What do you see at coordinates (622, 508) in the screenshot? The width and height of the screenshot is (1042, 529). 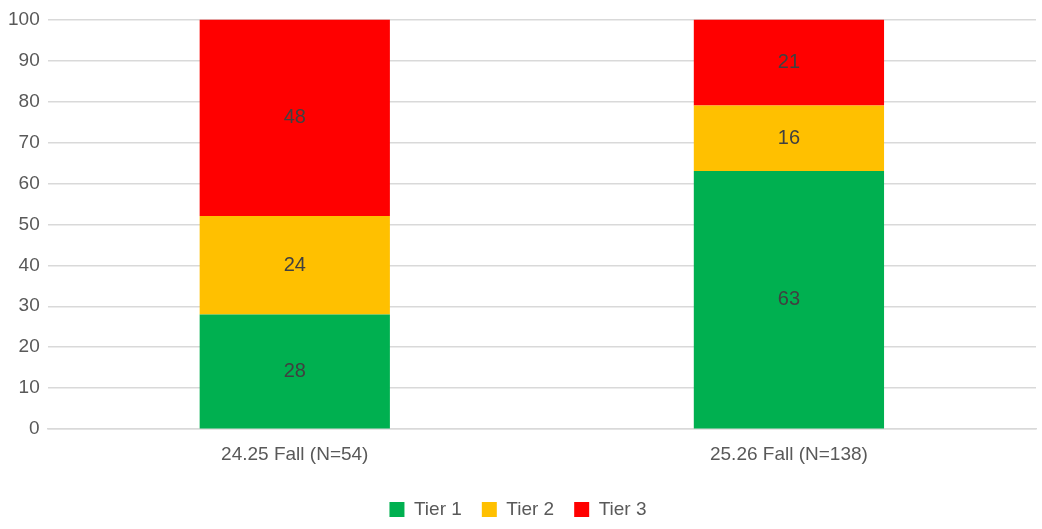 I see `legend-label: Tier 3` at bounding box center [622, 508].